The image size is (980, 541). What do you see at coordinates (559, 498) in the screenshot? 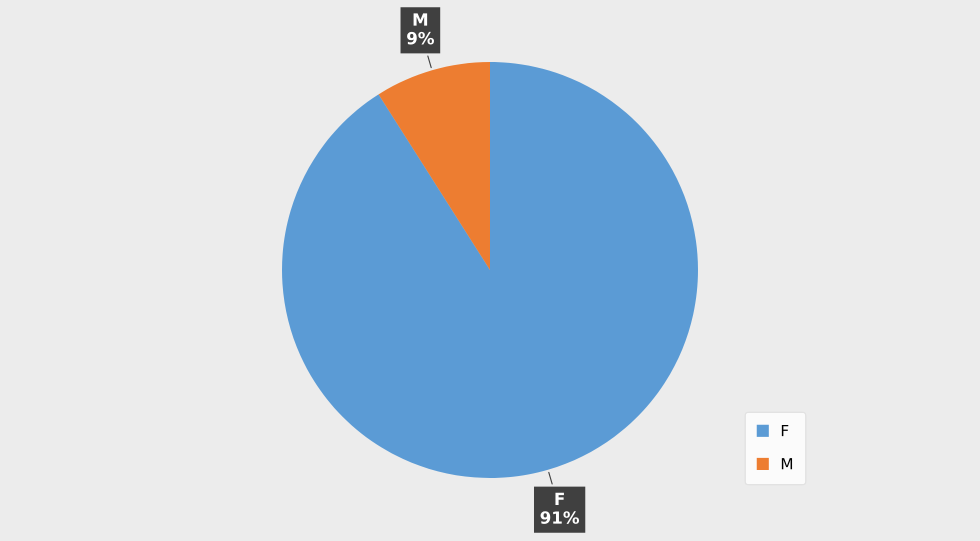
I see `slice-label: F` at bounding box center [559, 498].